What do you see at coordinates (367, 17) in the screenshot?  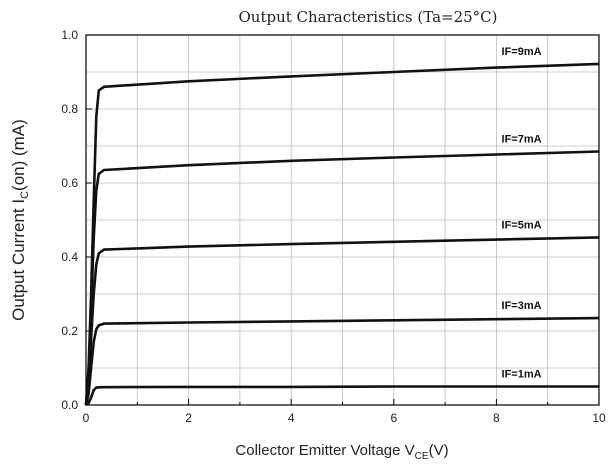 I see `chart-title: Output Characteristics (Ta=25°C)` at bounding box center [367, 17].